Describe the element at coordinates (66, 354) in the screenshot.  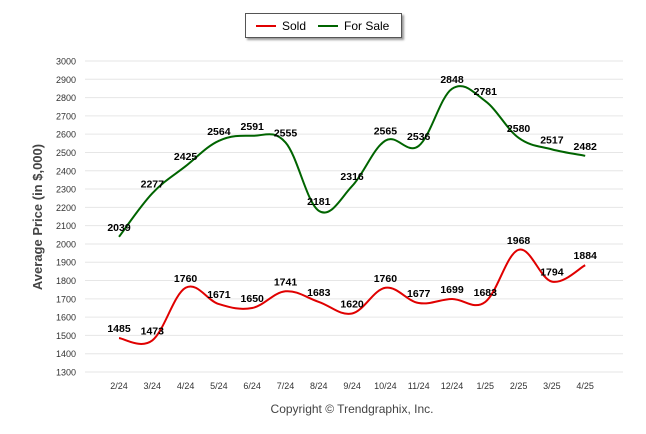
I see `y-tick-label: 1400` at that location.